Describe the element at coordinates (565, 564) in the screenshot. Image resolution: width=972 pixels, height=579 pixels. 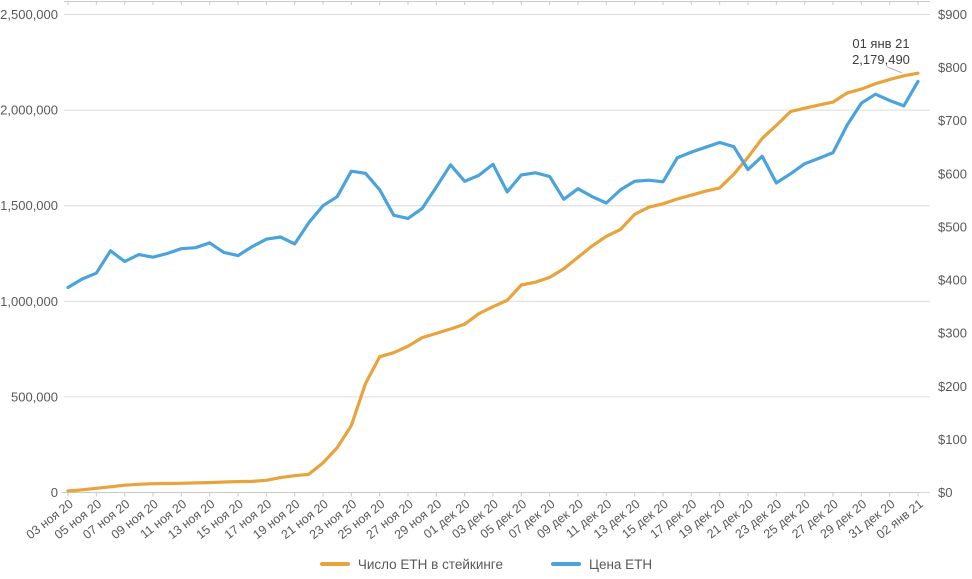
I see `legend-swatch-eth-price` at that location.